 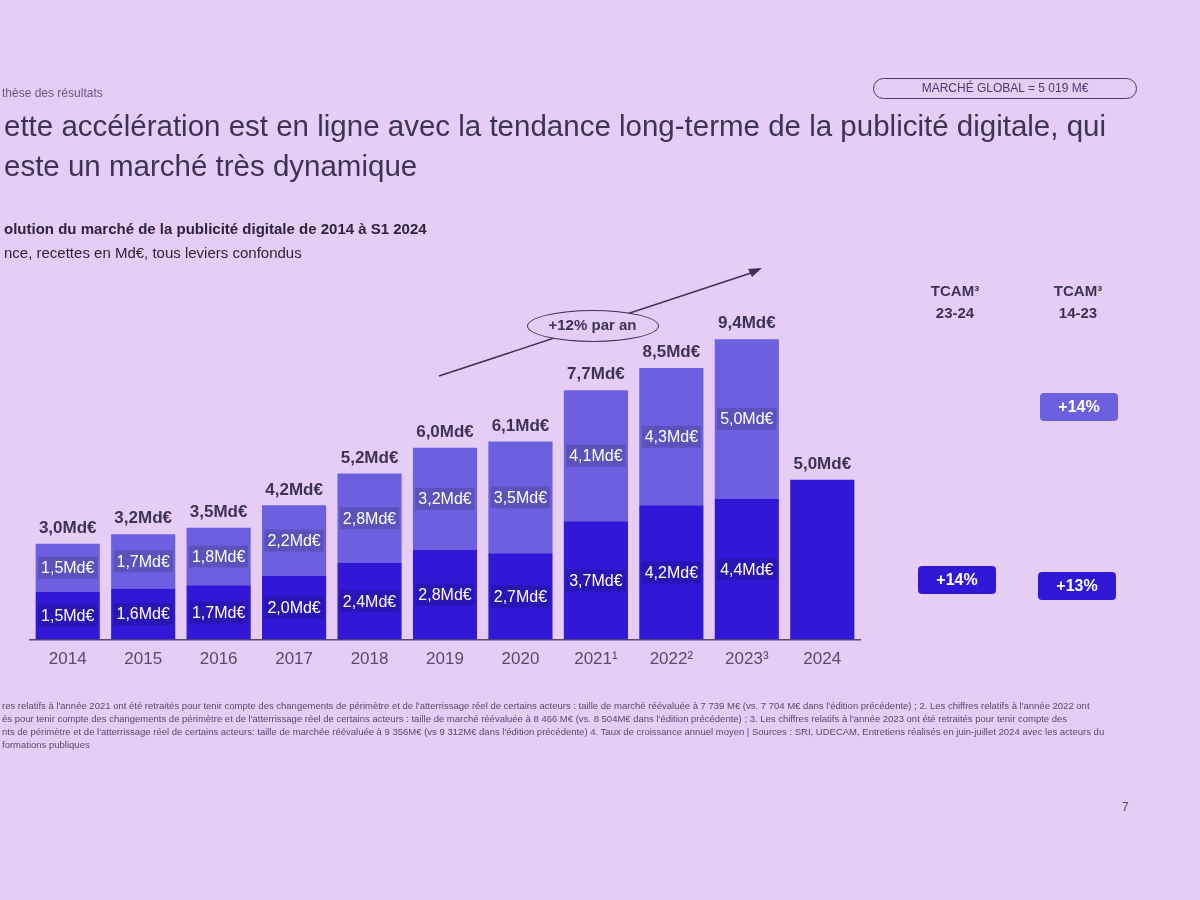 What do you see at coordinates (369, 601) in the screenshot?
I see `data-label: 2,4Md€` at bounding box center [369, 601].